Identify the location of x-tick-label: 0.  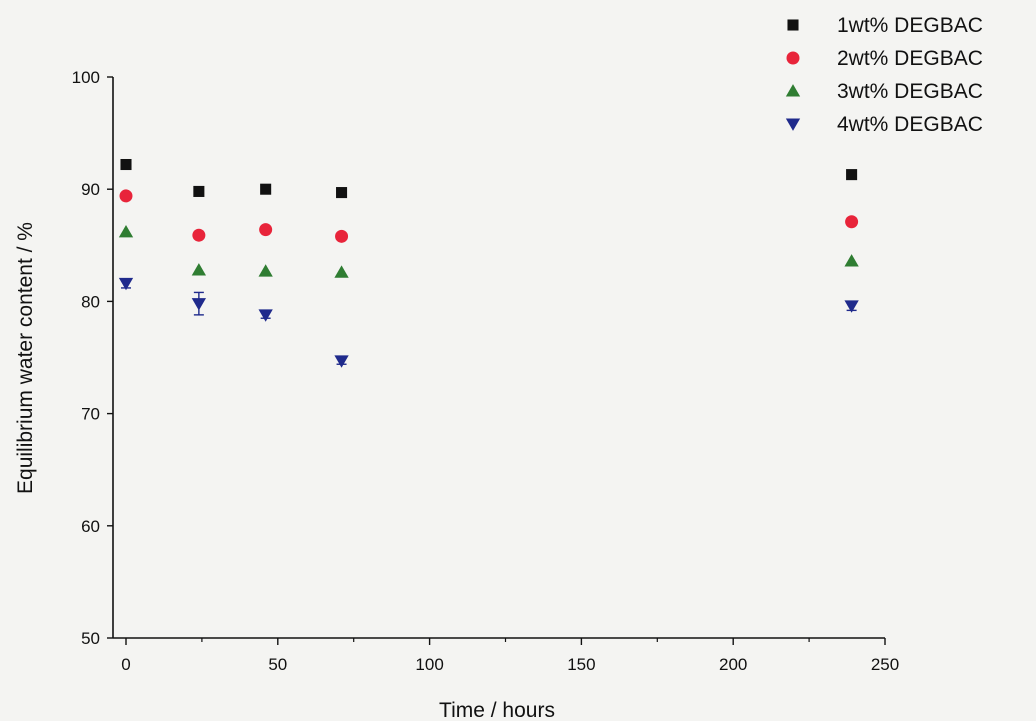
(125, 664).